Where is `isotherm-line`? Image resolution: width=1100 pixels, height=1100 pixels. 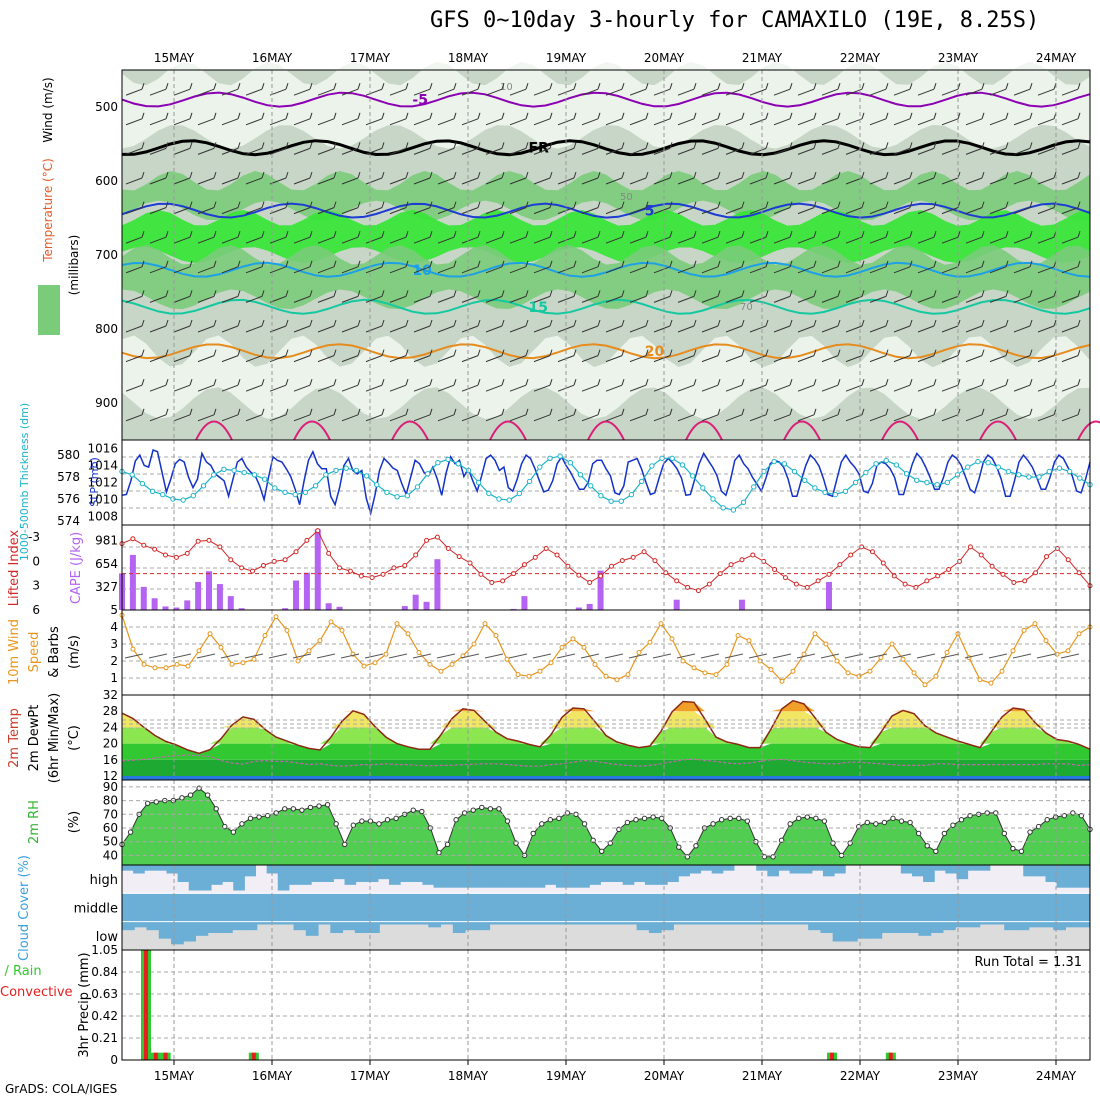
isotherm-line is located at coordinates (606, 148).